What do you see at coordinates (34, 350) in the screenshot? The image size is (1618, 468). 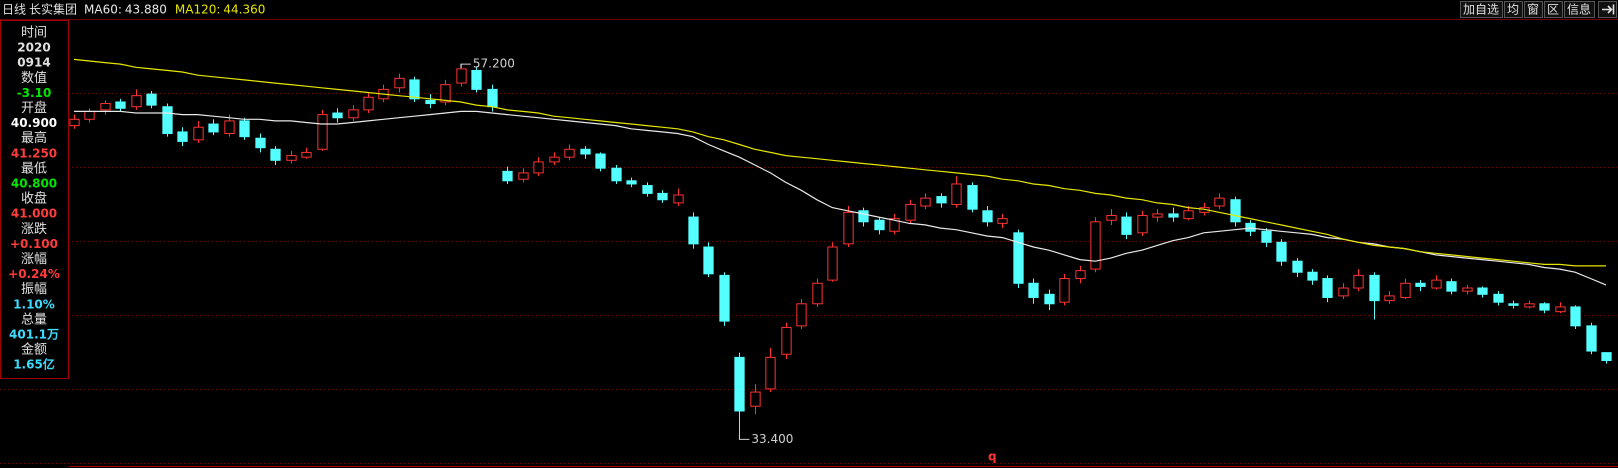 I see `panel-label: 金额` at bounding box center [34, 350].